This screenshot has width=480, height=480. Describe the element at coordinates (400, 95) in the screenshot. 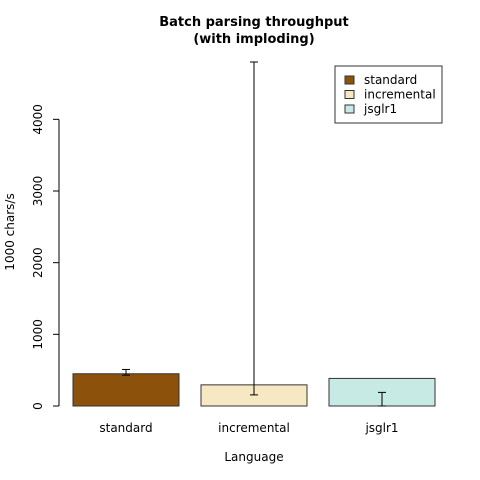

I see `legend-label-incremental: incremental` at that location.